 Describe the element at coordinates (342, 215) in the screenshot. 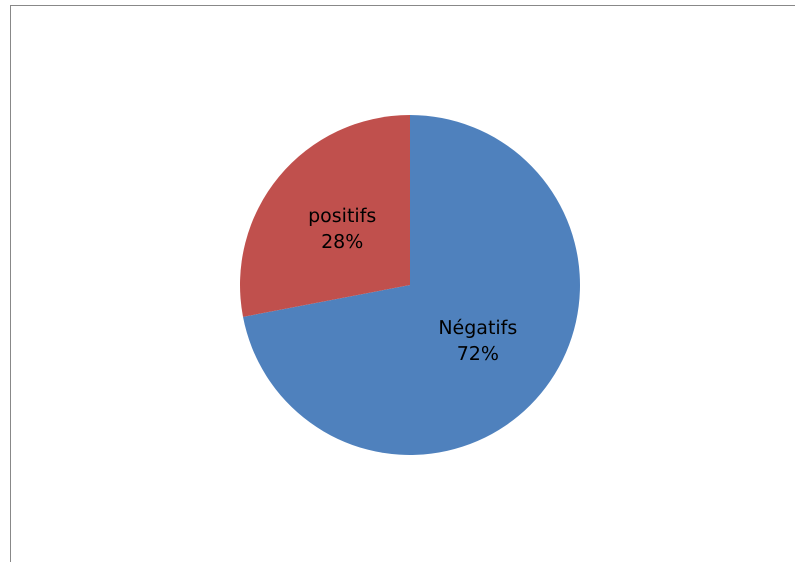

I see `slice-label: positifs` at that location.